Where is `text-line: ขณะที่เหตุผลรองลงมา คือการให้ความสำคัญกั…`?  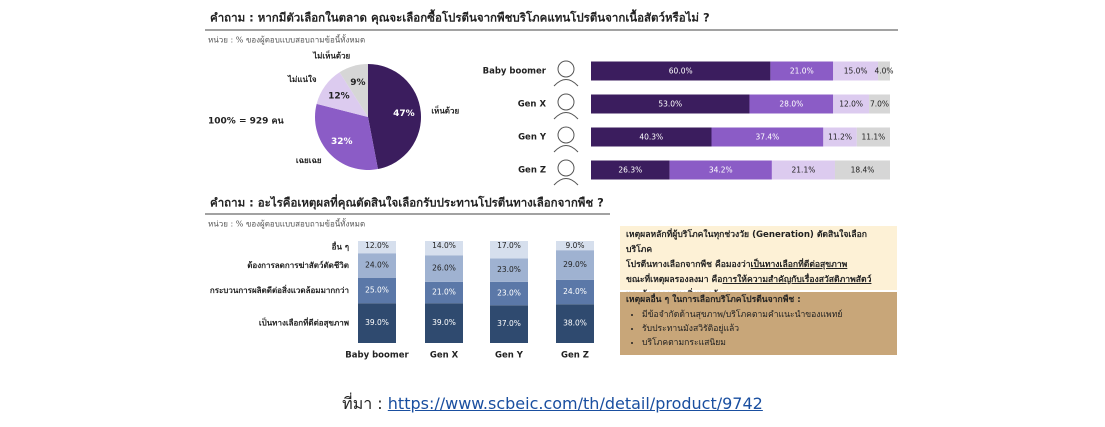 text-line: ขณะที่เหตุผลรองลงมา คือการให้ความสำคัญกั… is located at coordinates (758, 280).